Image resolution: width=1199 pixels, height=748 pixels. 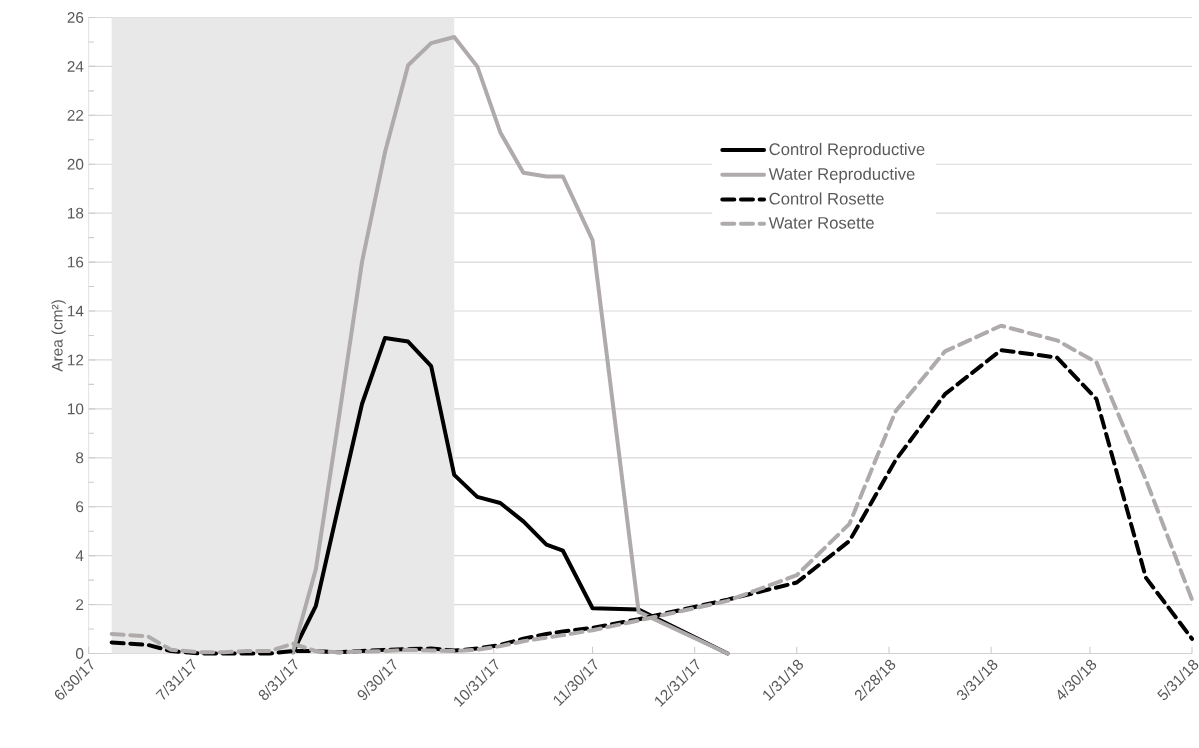 What do you see at coordinates (76, 311) in the screenshot?
I see `y-tick-label: 14` at bounding box center [76, 311].